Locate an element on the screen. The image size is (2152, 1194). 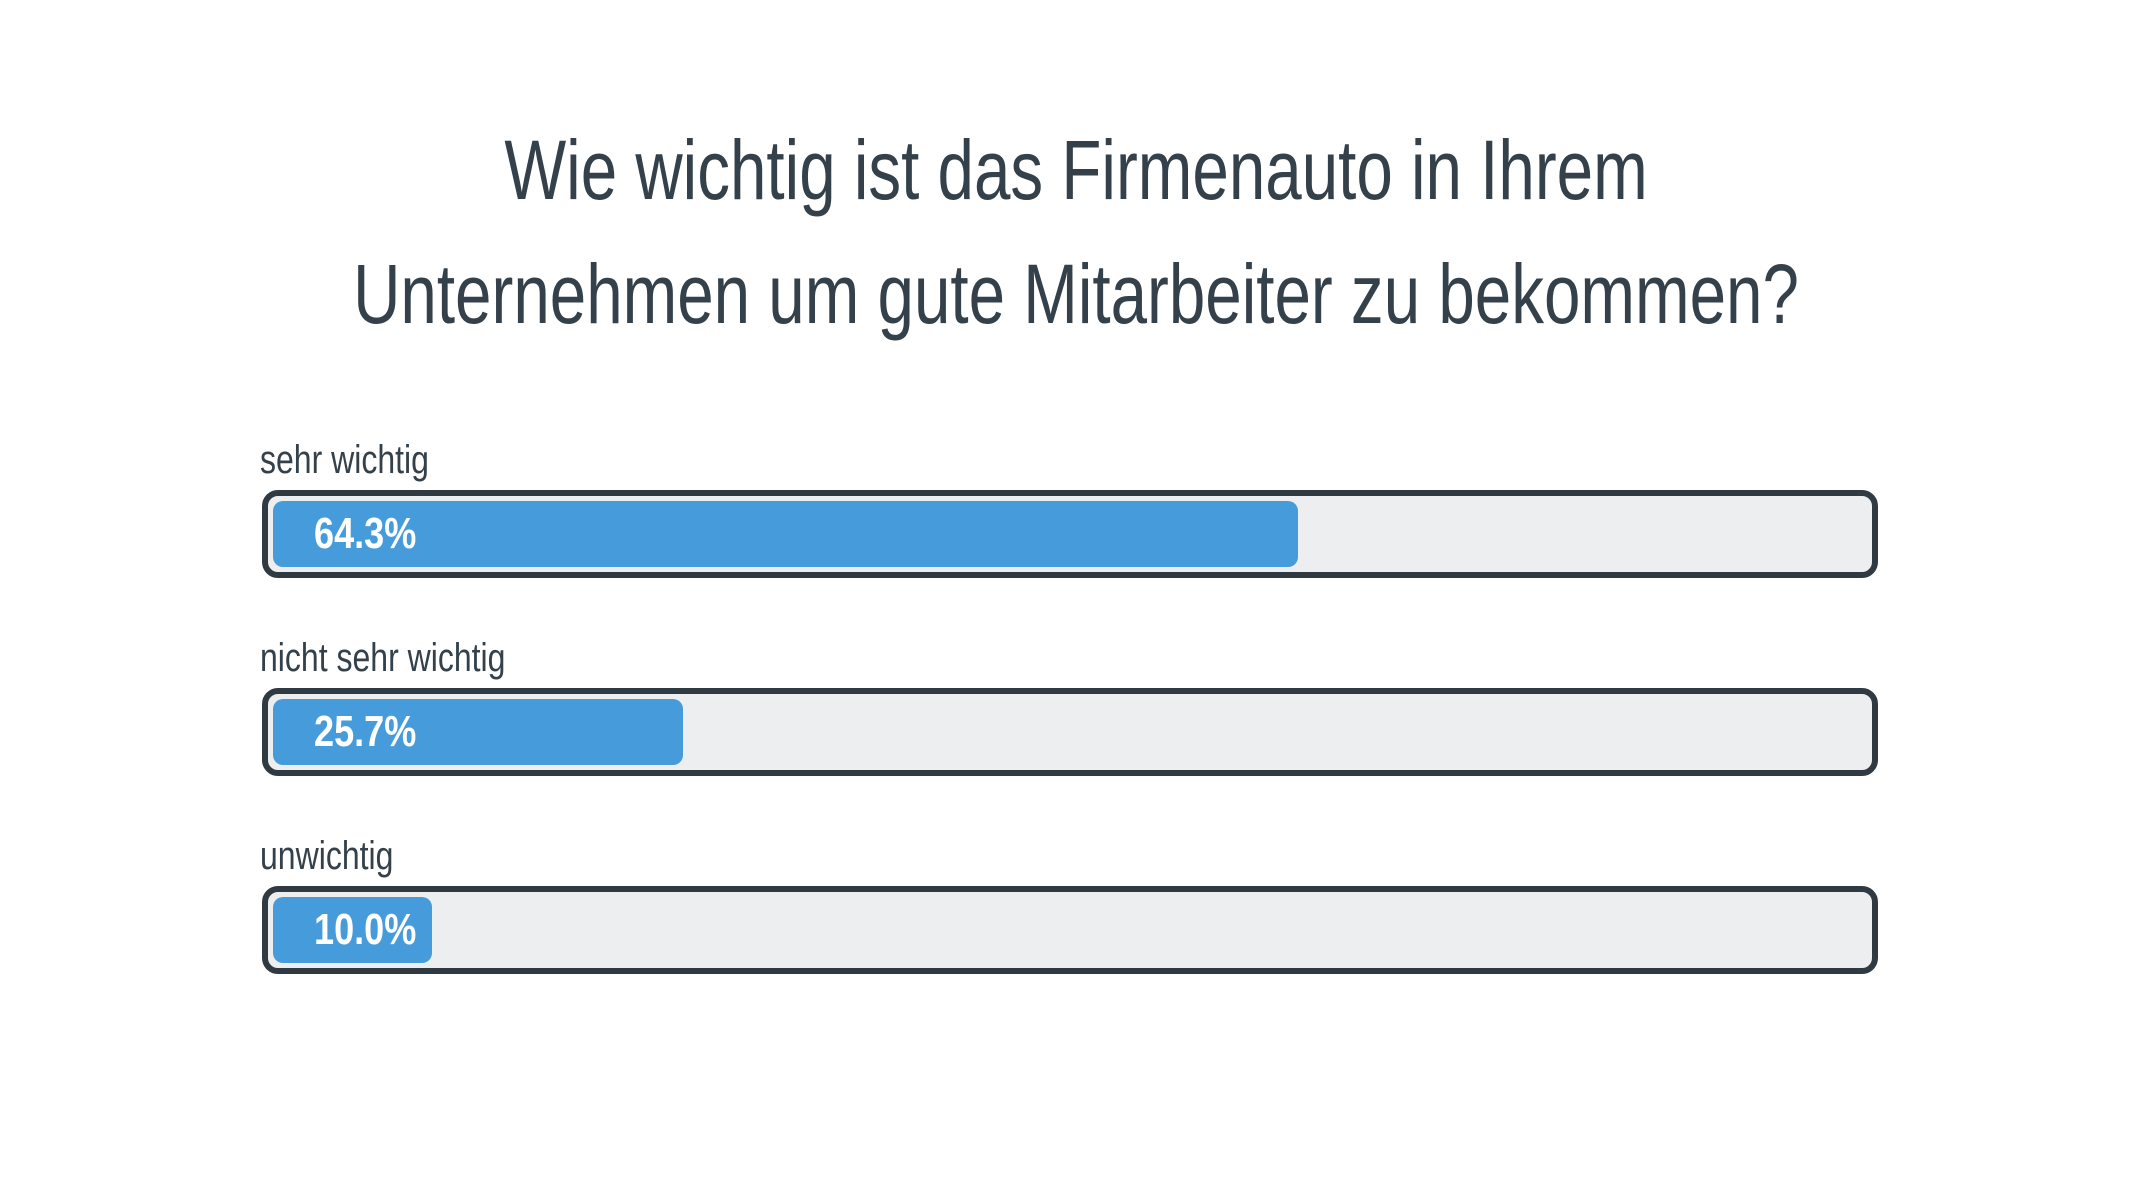
bar-label: unwichtig is located at coordinates (327, 856).